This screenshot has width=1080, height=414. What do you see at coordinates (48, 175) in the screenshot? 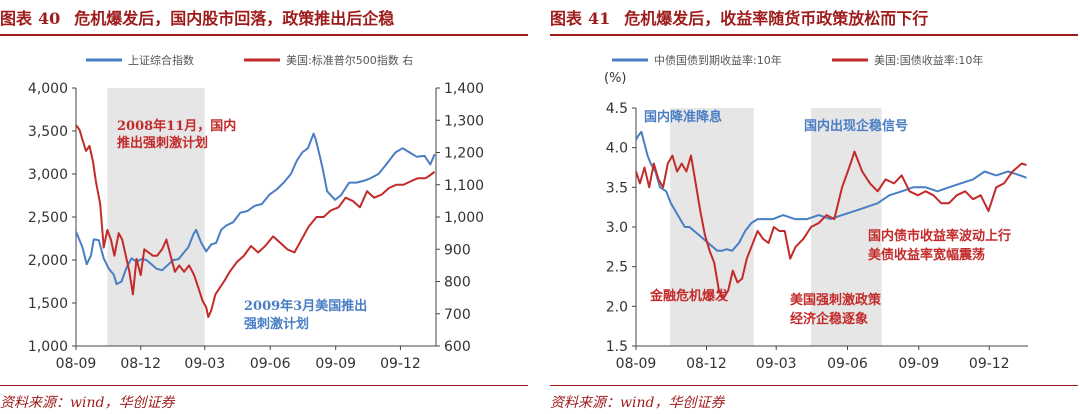
I see `y-tick-label: 3,000` at bounding box center [48, 175].